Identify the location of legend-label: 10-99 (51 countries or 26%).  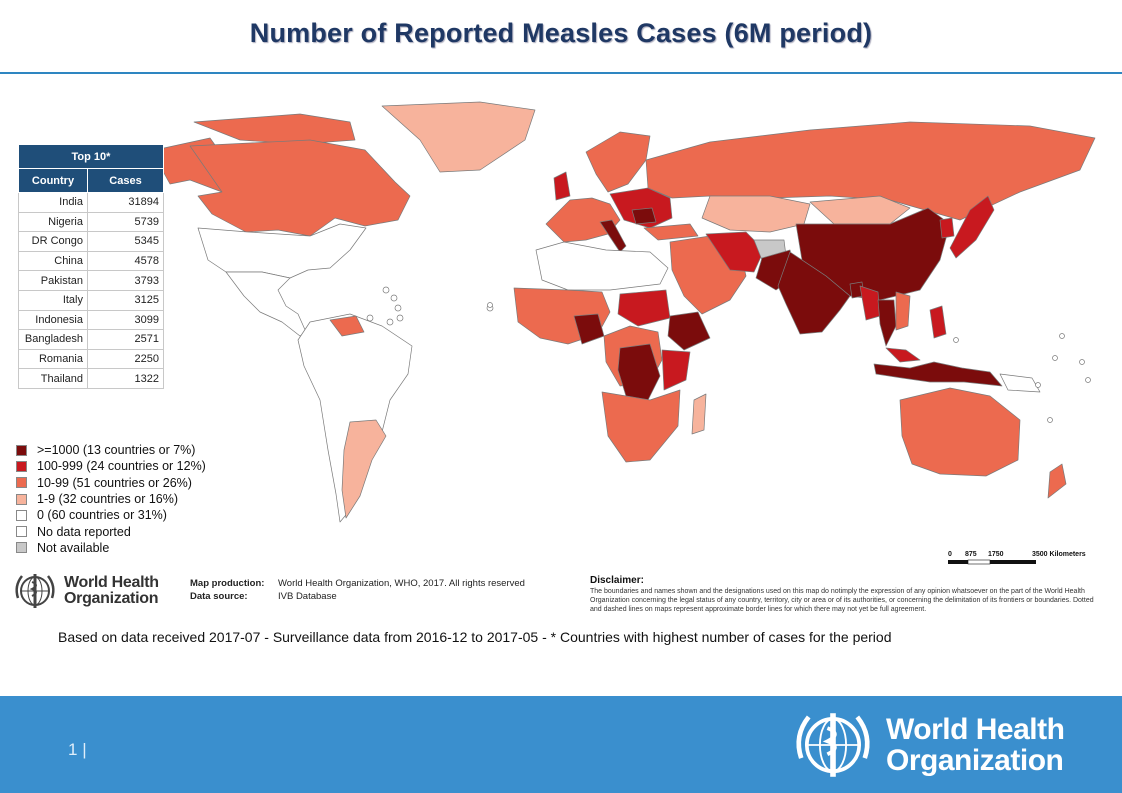
(114, 482).